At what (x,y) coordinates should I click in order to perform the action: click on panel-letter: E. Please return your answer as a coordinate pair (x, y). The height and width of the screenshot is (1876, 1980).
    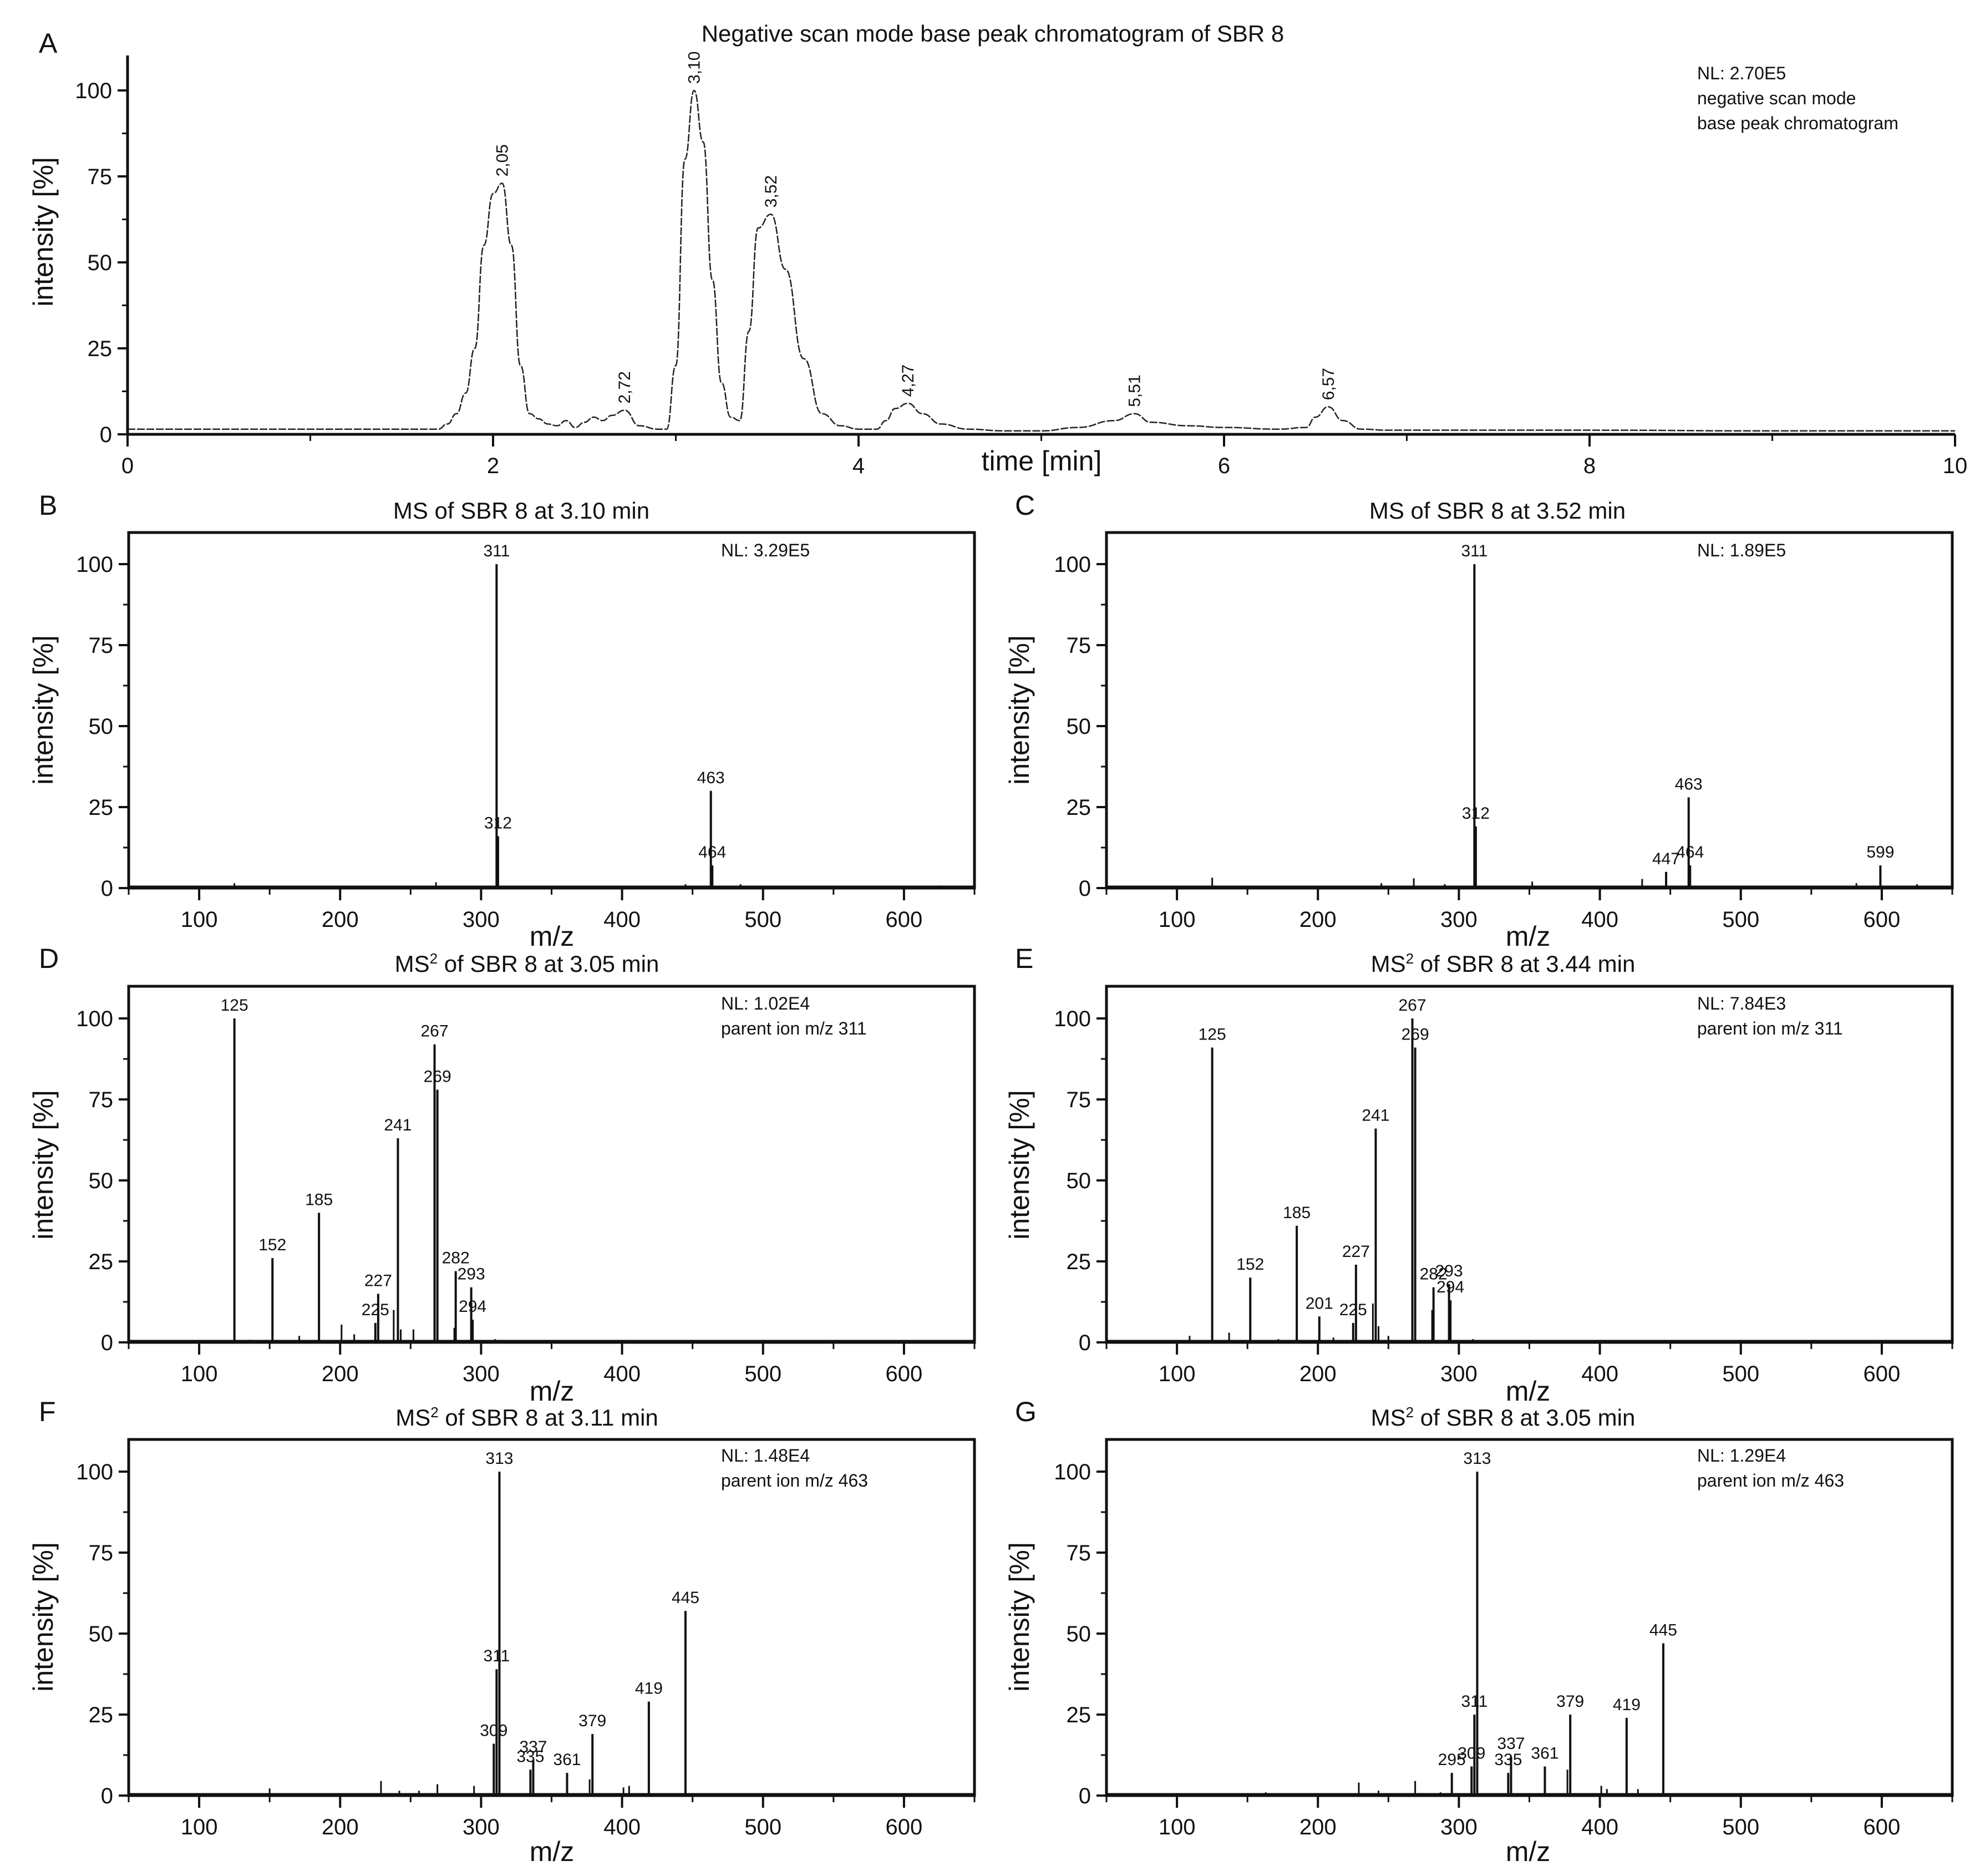
    Looking at the image, I should click on (1024, 958).